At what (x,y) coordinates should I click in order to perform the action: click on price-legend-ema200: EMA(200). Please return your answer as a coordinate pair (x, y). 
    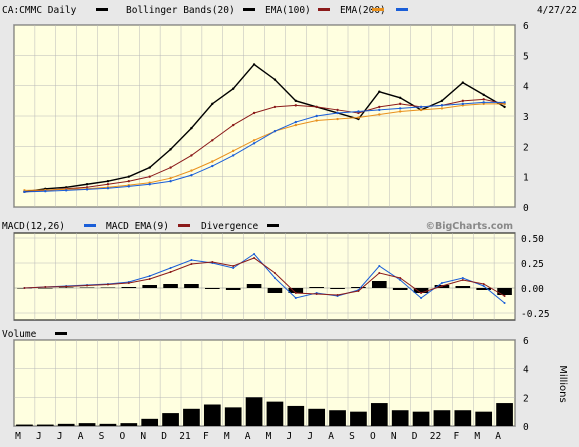
    Looking at the image, I should click on (363, 10).